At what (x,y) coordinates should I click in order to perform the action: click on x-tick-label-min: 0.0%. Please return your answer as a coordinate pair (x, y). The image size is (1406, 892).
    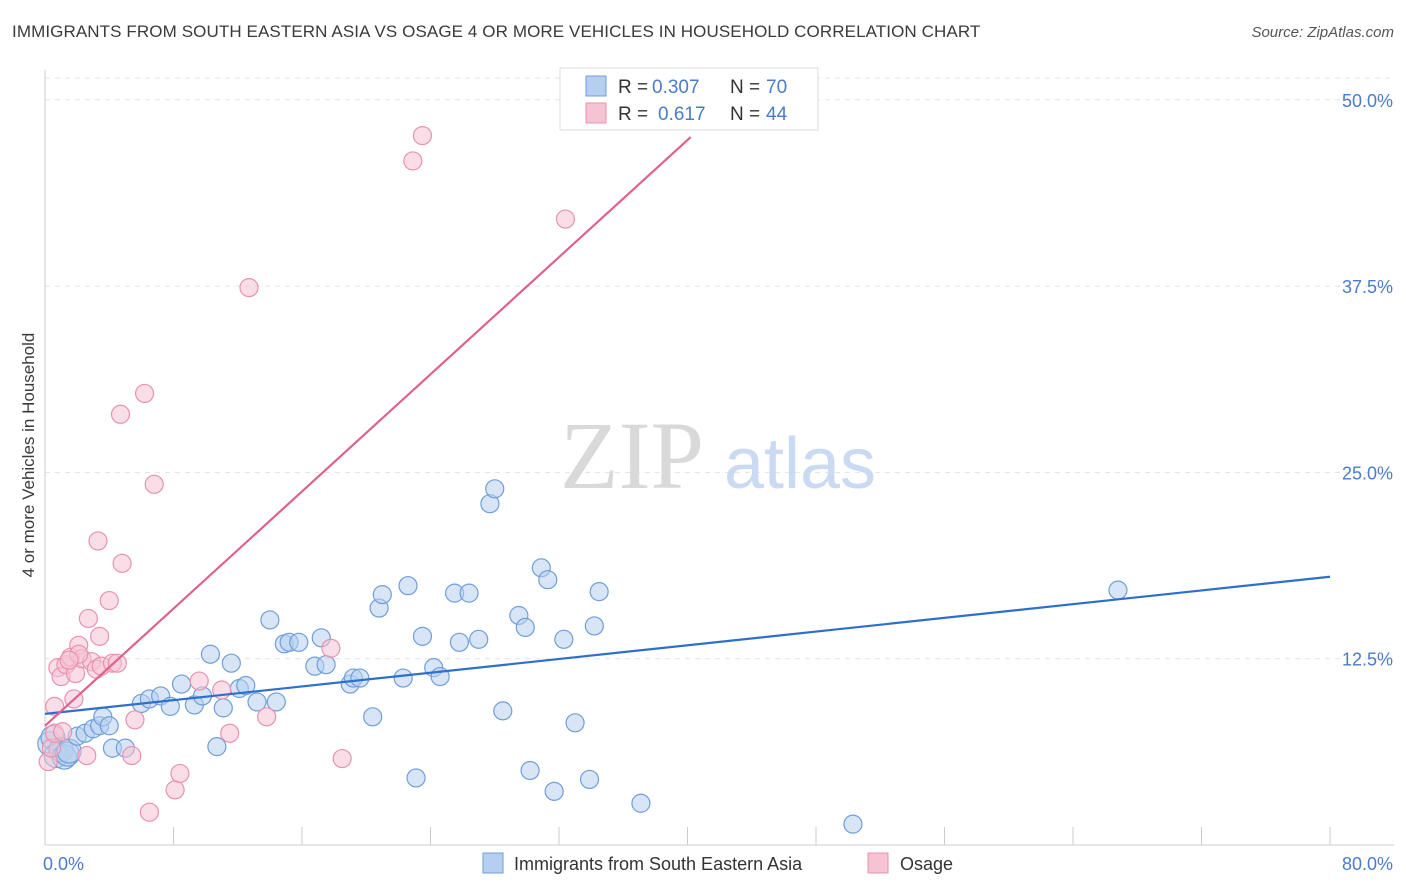
    Looking at the image, I should click on (63, 864).